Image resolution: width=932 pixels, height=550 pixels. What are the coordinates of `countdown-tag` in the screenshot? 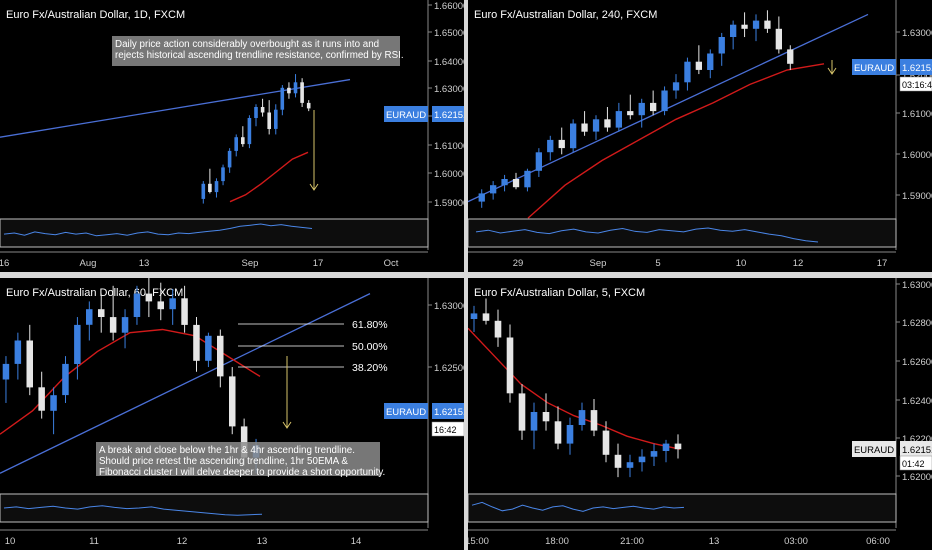 It's located at (915, 84).